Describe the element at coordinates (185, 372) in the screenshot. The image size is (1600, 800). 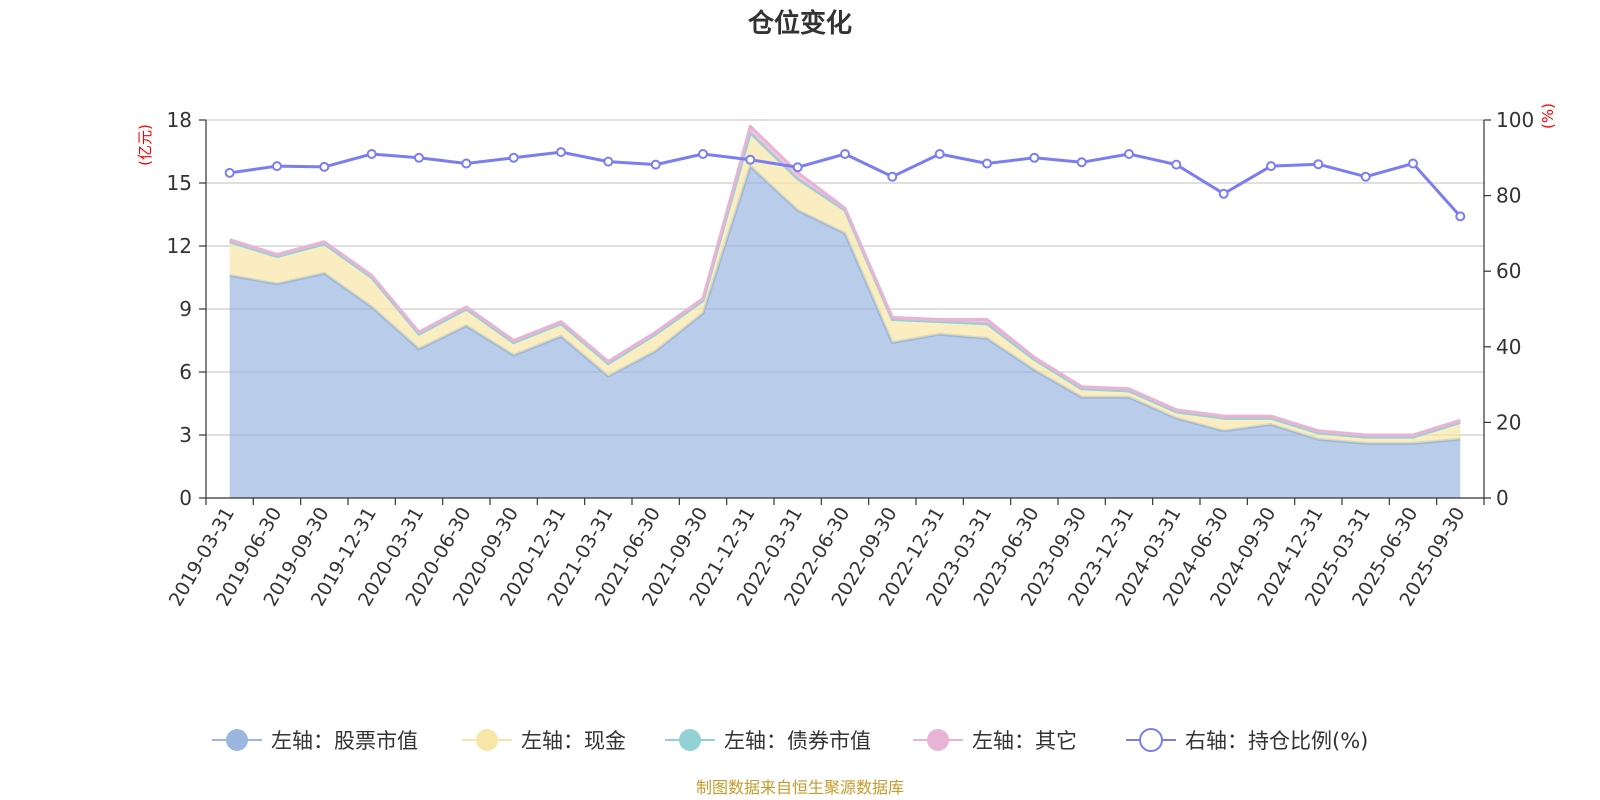
I see `left-axis-tick-label: 6` at that location.